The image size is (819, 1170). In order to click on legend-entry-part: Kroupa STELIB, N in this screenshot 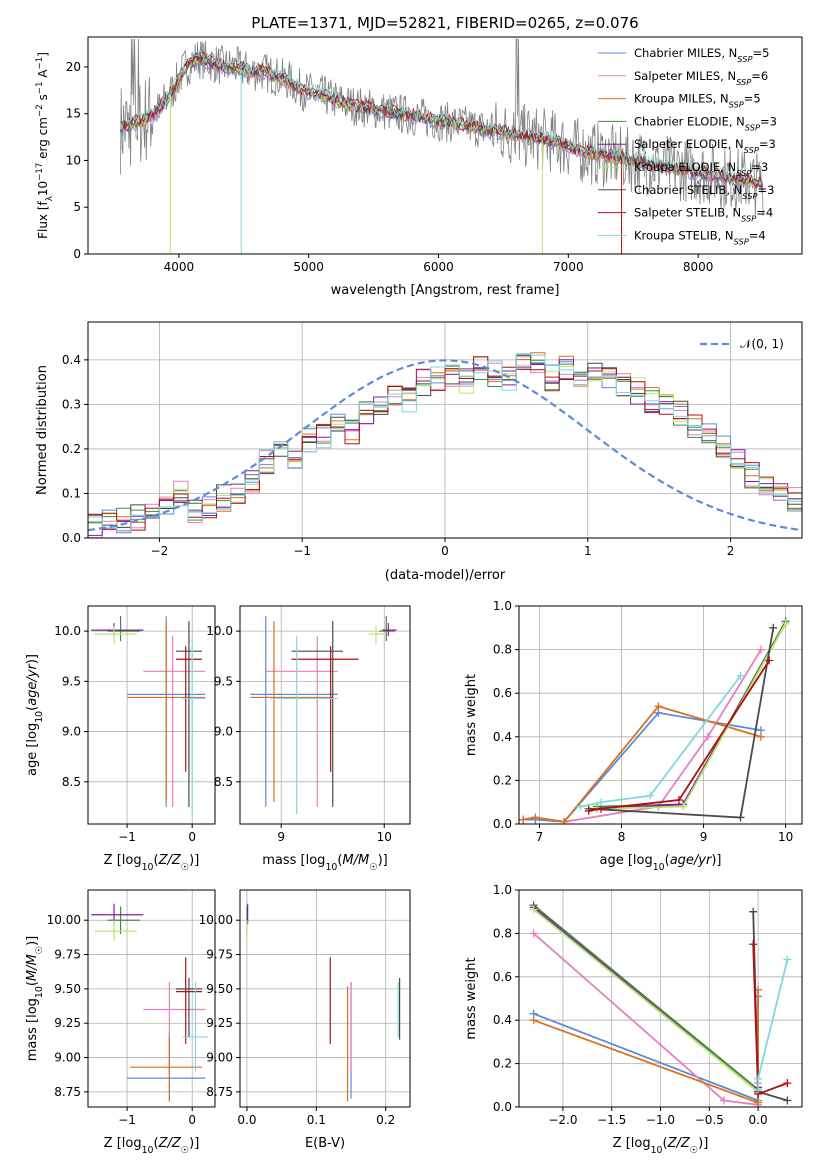, I will do `click(684, 235)`.